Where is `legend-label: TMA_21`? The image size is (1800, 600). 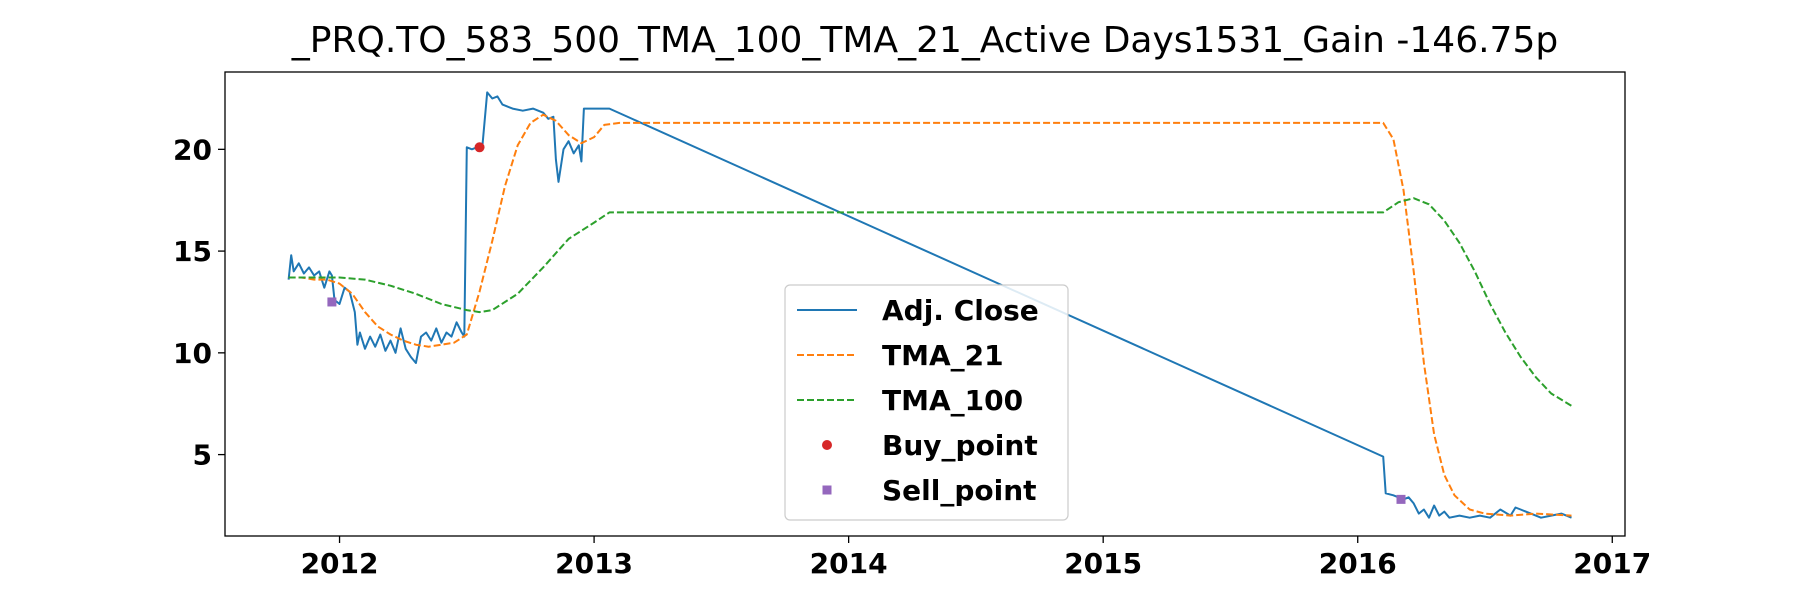
legend-label: TMA_21 is located at coordinates (943, 355).